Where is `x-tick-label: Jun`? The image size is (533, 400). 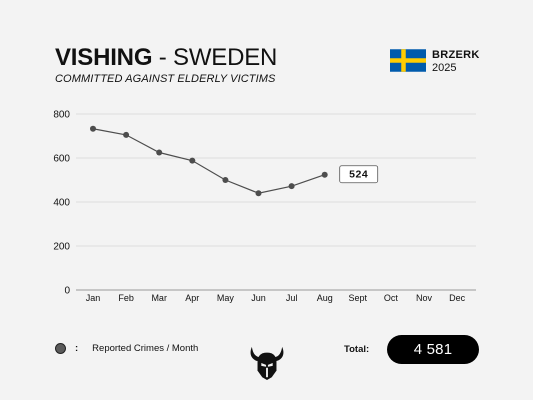
x-tick-label: Jun is located at coordinates (258, 298).